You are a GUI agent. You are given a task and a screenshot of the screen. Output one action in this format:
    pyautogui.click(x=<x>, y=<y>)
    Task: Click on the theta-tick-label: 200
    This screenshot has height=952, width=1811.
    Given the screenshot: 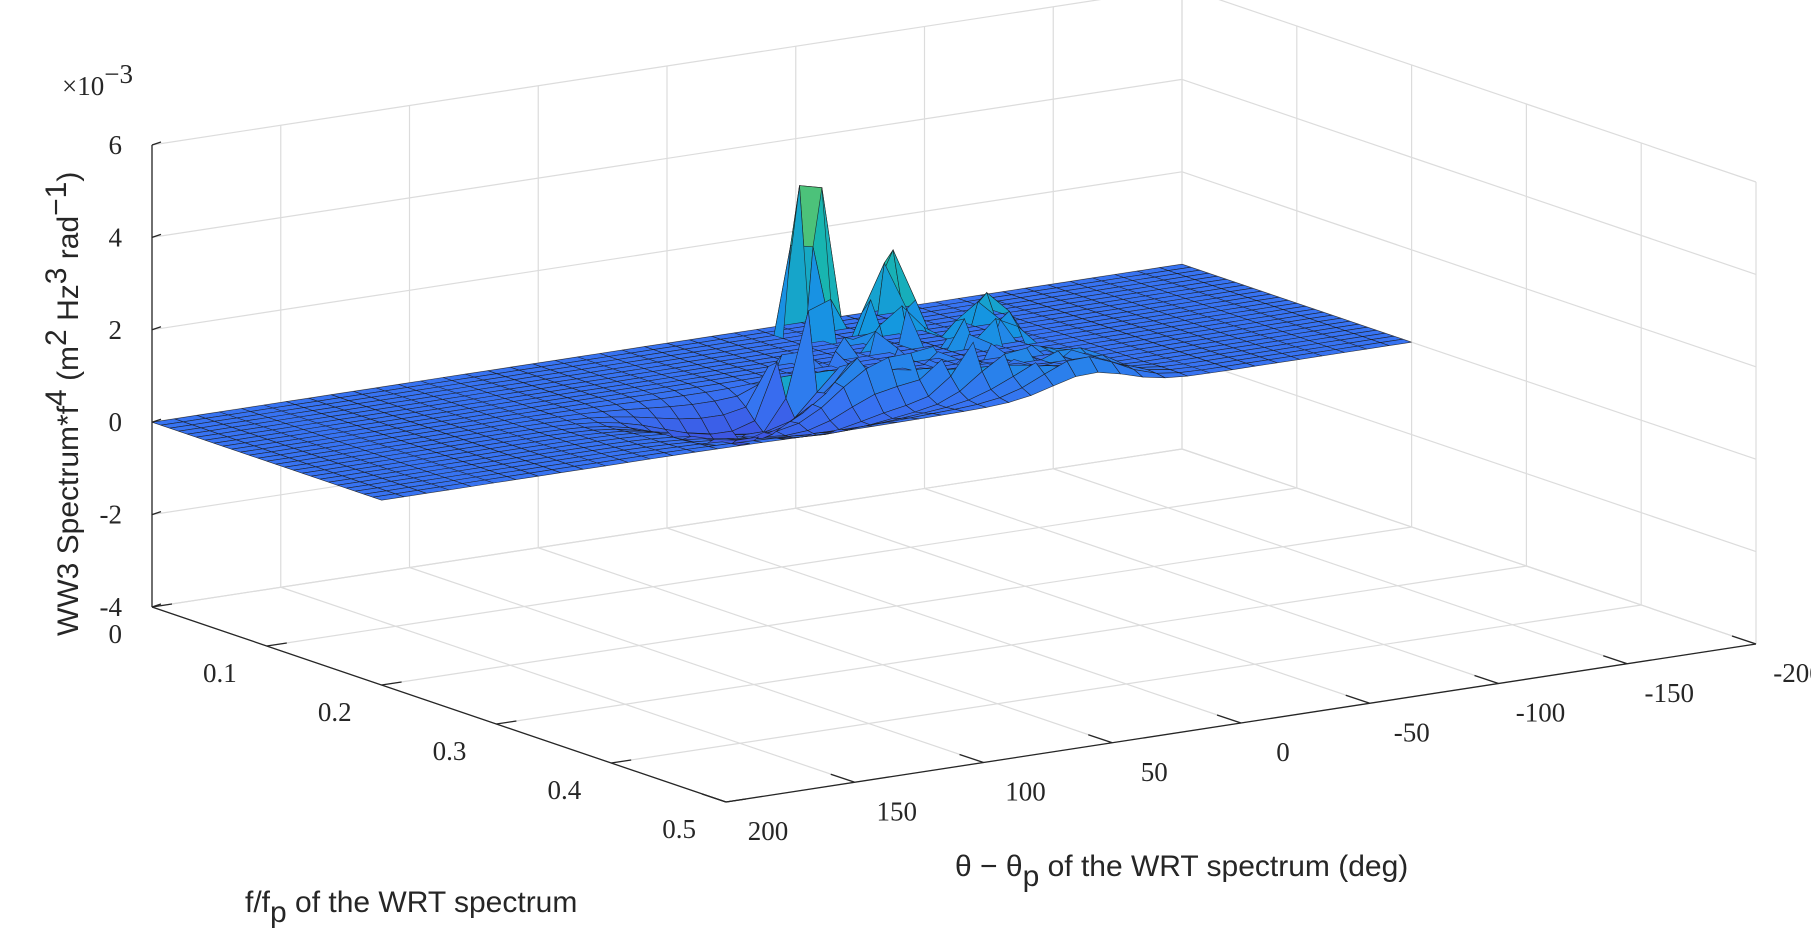 What is the action you would take?
    pyautogui.click(x=768, y=831)
    